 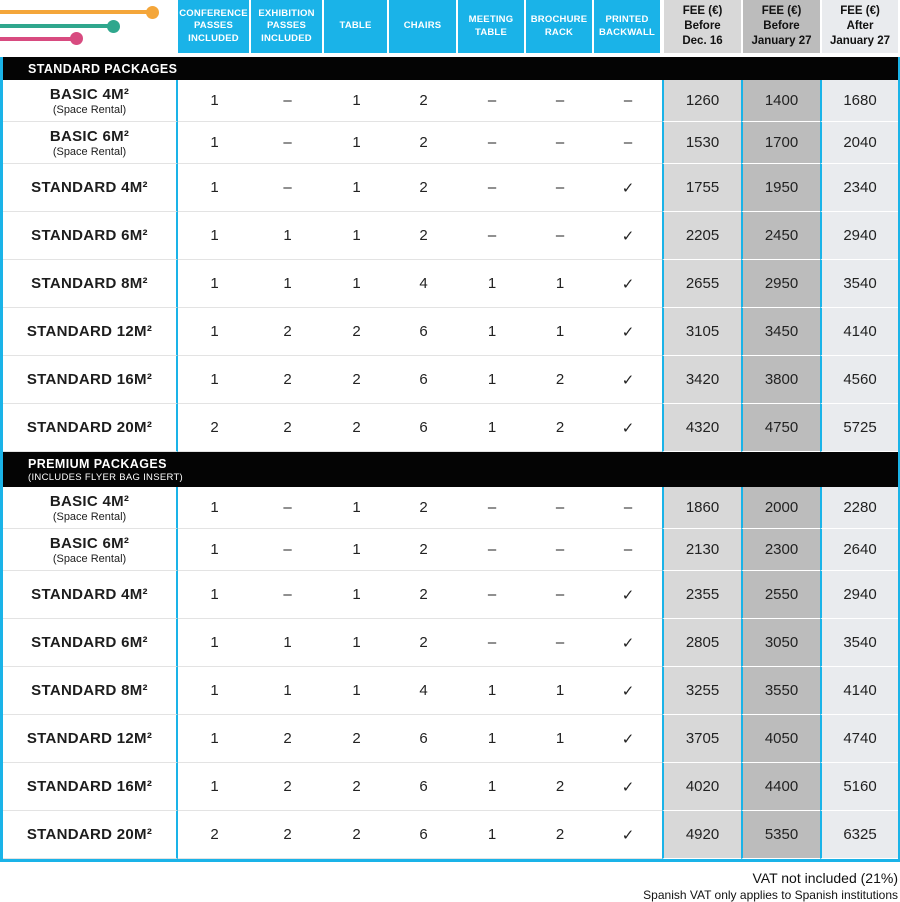 What do you see at coordinates (780, 188) in the screenshot?
I see `fee-value: 1950` at bounding box center [780, 188].